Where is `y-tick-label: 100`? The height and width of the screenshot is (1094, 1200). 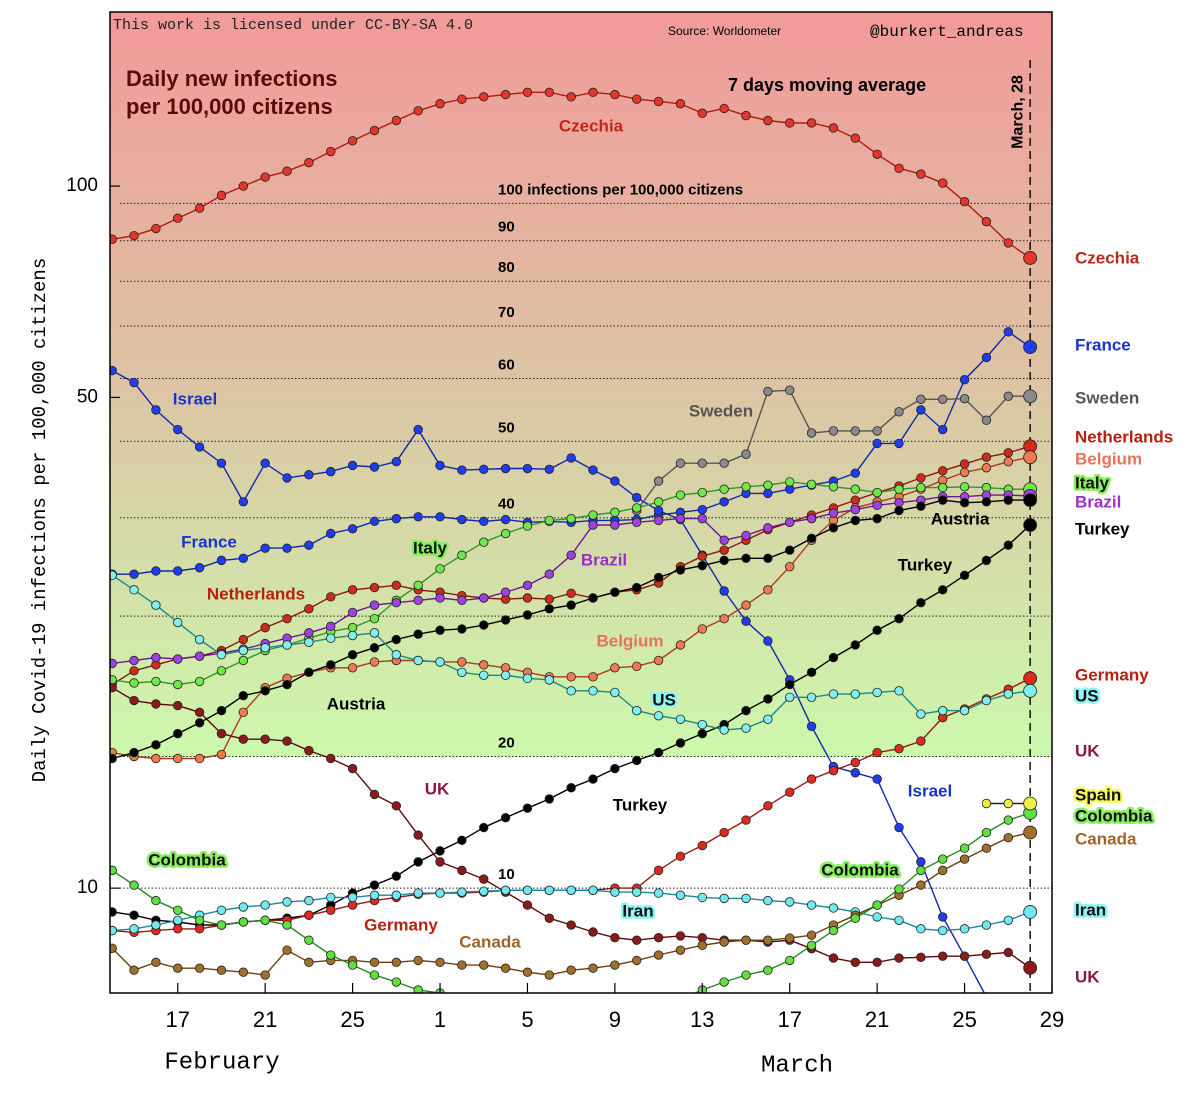 y-tick-label: 100 is located at coordinates (82, 185).